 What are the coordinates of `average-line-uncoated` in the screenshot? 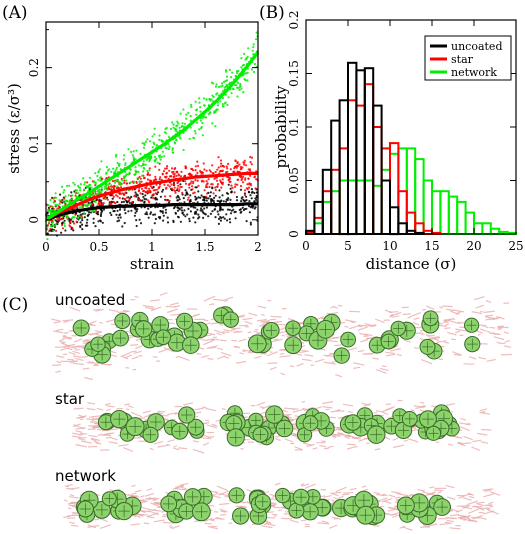 It's located at (151, 212).